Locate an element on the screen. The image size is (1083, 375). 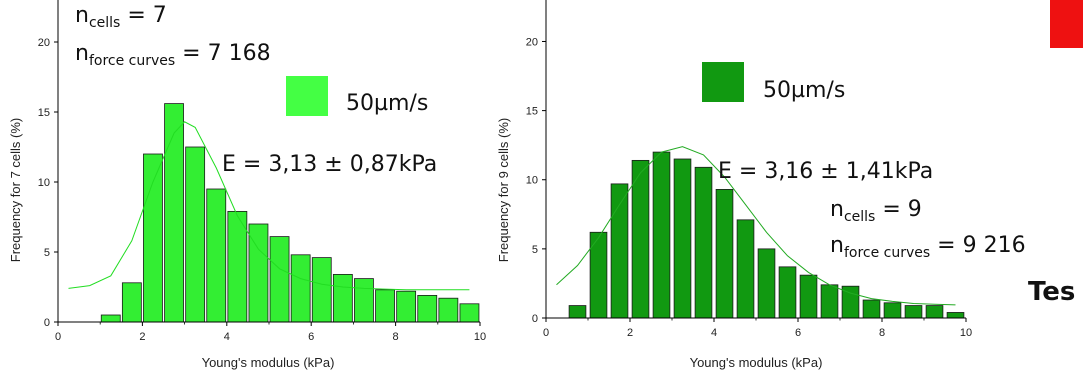
chart-1-xtick-label: 4 is located at coordinates (227, 337).